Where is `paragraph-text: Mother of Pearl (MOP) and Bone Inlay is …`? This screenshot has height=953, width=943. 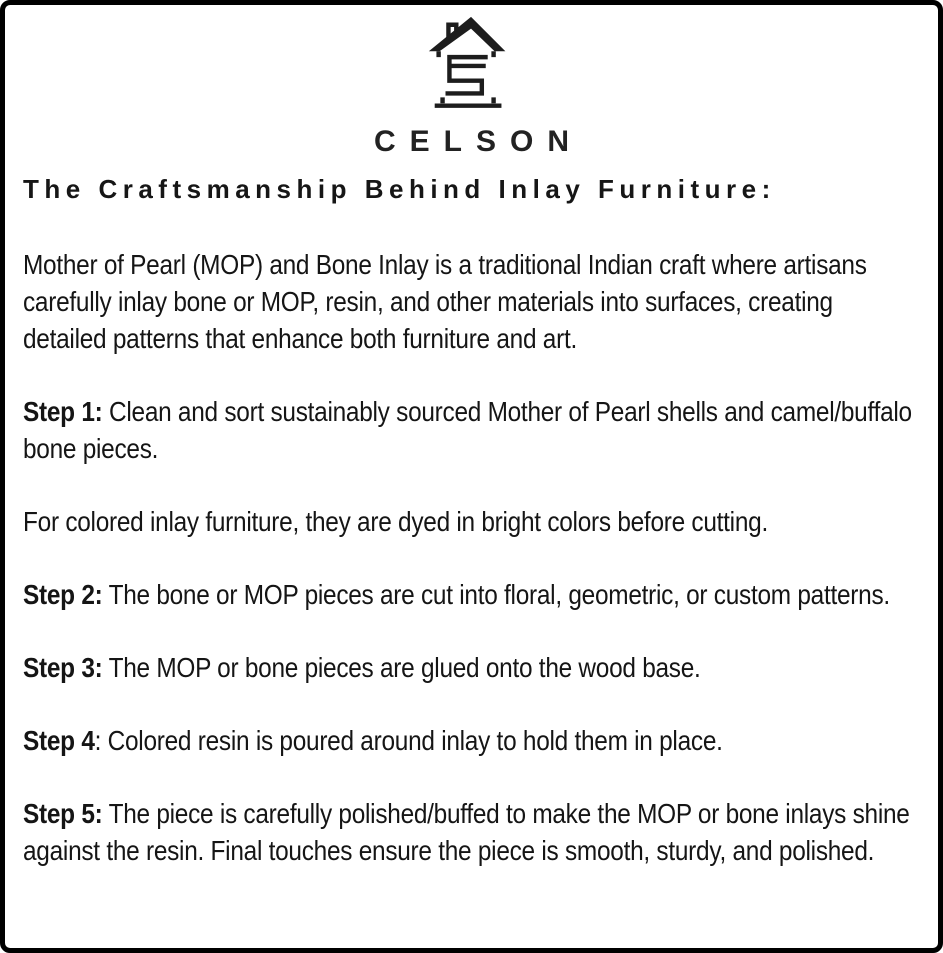
paragraph-text: Mother of Pearl (MOP) and Bone Inlay is … is located at coordinates (445, 301).